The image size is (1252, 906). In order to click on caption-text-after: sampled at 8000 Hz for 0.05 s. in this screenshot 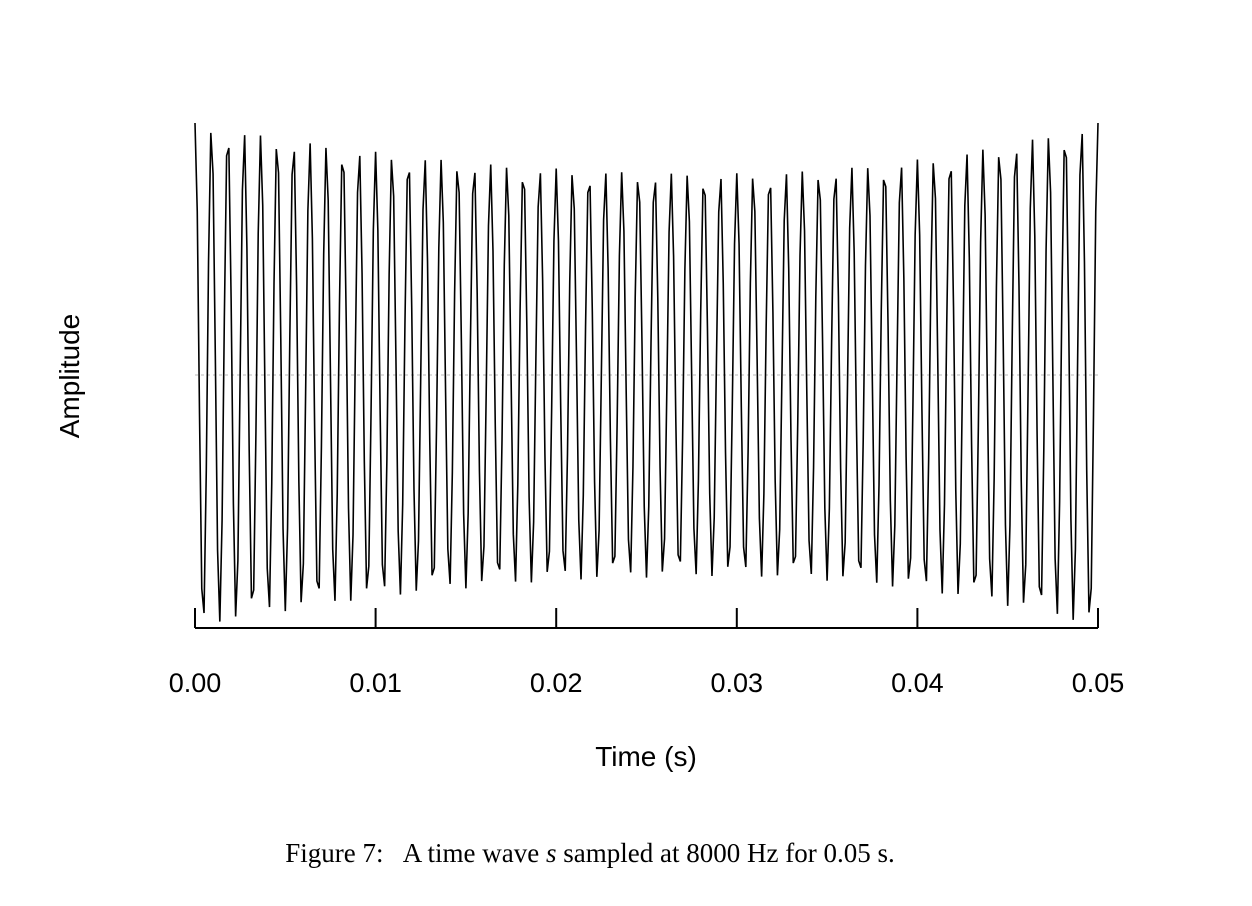, I will do `click(729, 853)`.